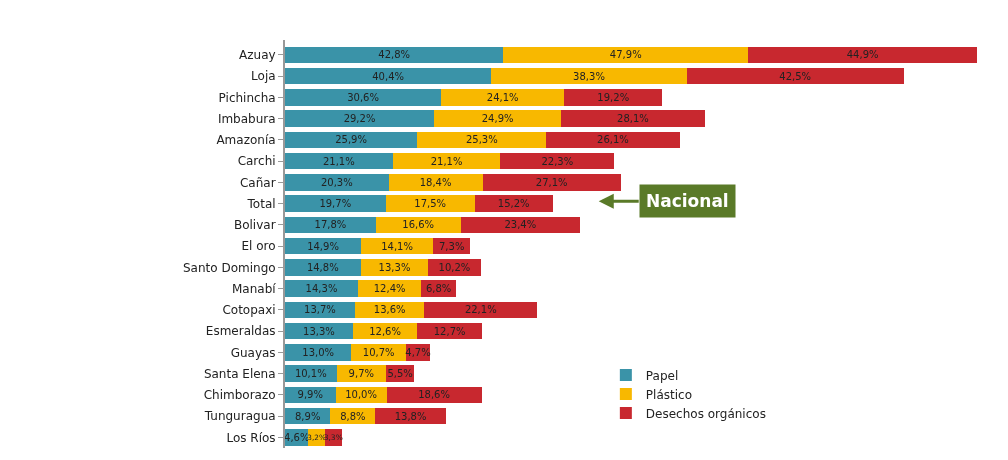  Describe the element at coordinates (557, 161) in the screenshot. I see `data-label: 22,3%` at that location.